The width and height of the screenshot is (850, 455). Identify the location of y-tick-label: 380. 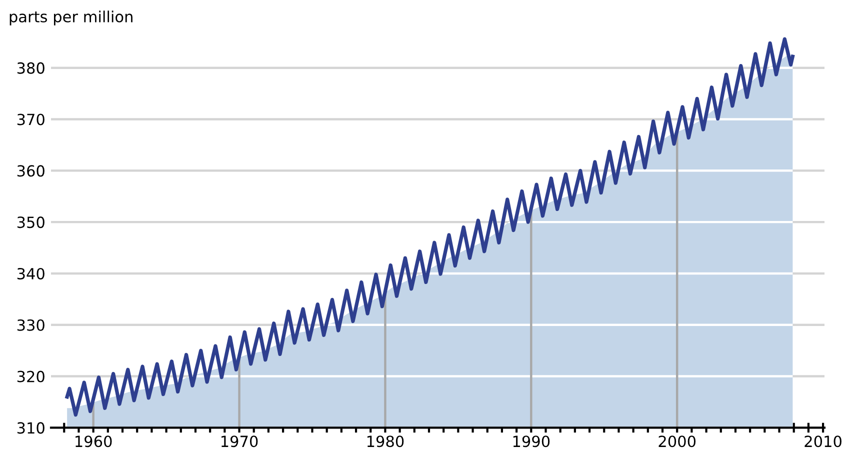
(30, 68).